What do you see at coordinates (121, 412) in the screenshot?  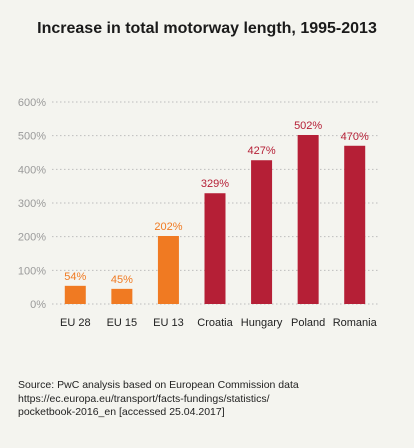 I see `source-url-line-3: pocketbook-2016_en [accessed 25.04.2017]` at bounding box center [121, 412].